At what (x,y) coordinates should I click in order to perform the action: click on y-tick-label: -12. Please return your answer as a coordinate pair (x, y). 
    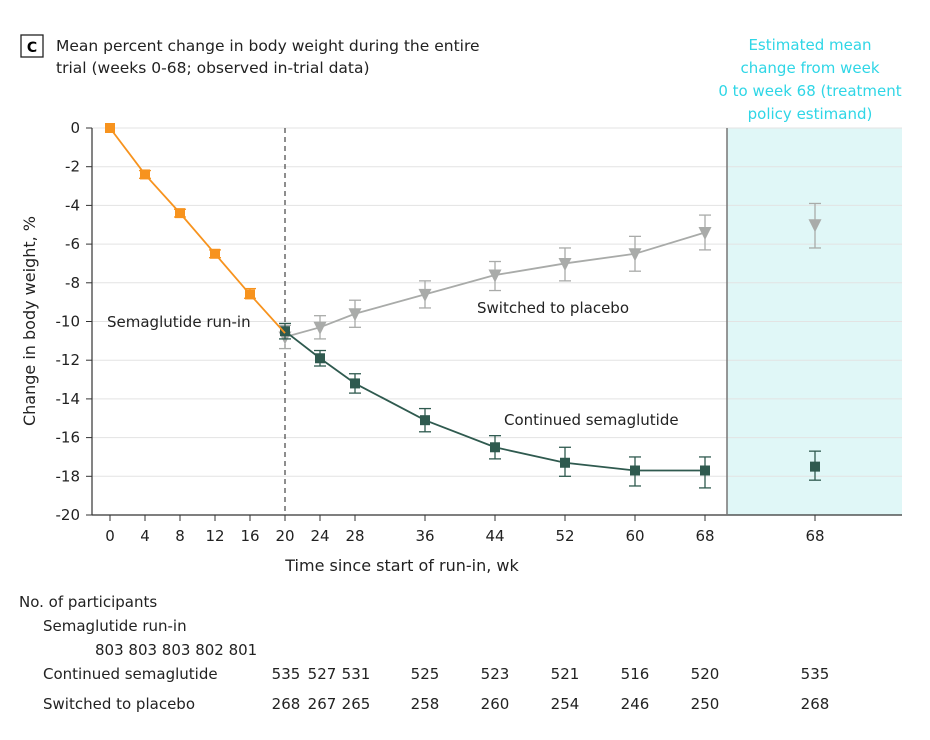
    Looking at the image, I should click on (68, 360).